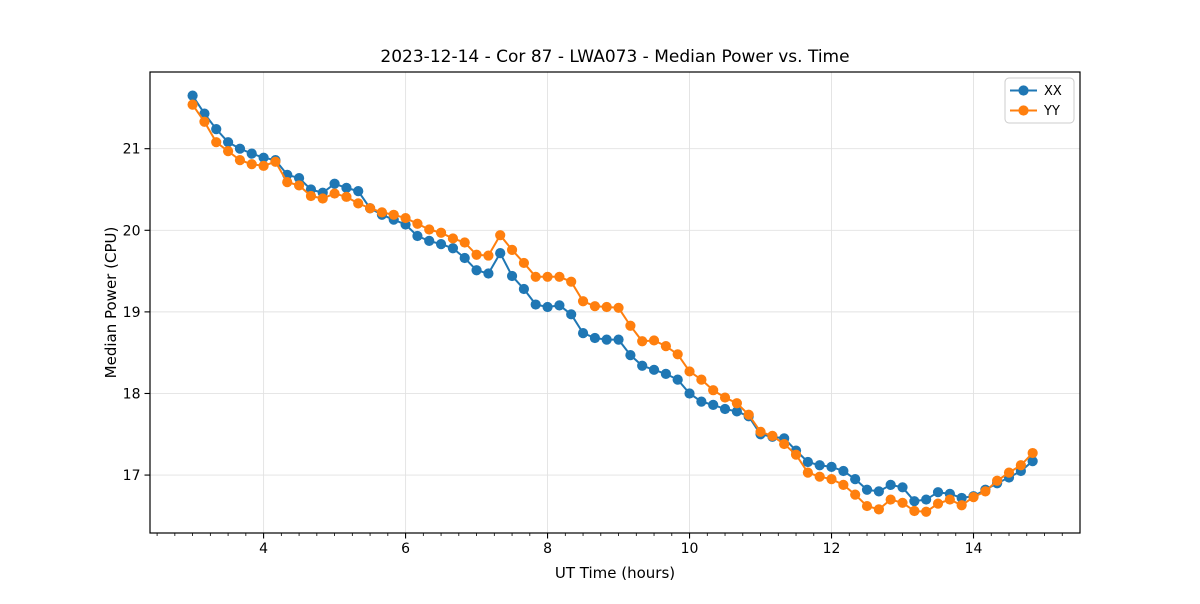 This screenshot has height=604, width=1200. What do you see at coordinates (690, 549) in the screenshot?
I see `x-tick-label: 10` at bounding box center [690, 549].